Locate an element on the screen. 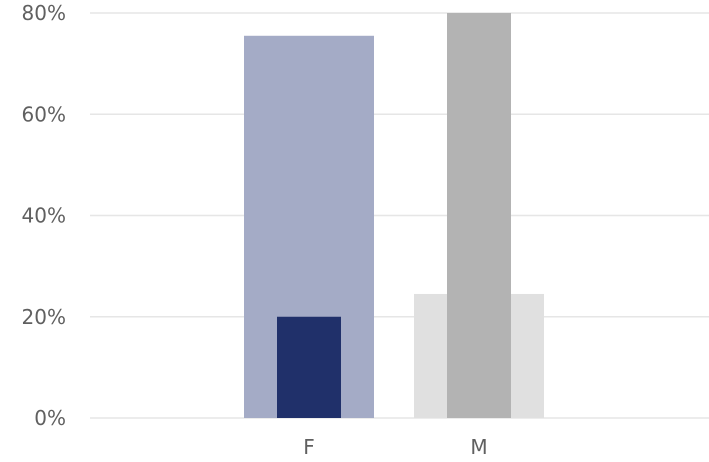 The image size is (709, 462). y-tick-label: 40% is located at coordinates (44, 216).